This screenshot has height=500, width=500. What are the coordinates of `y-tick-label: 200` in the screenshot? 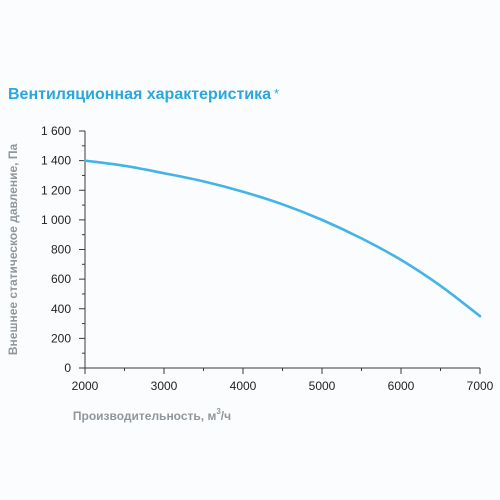 It's located at (61, 338).